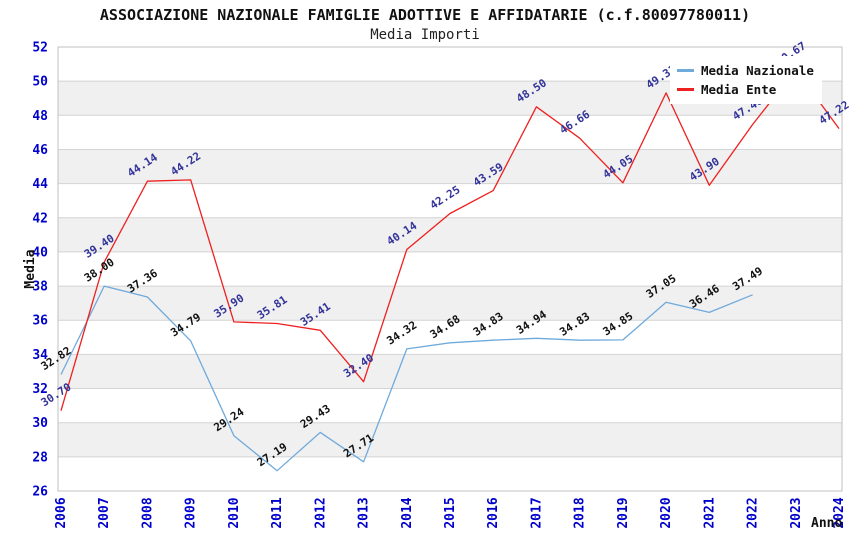  I want to click on x-tick-label: 2019, so click(623, 512).